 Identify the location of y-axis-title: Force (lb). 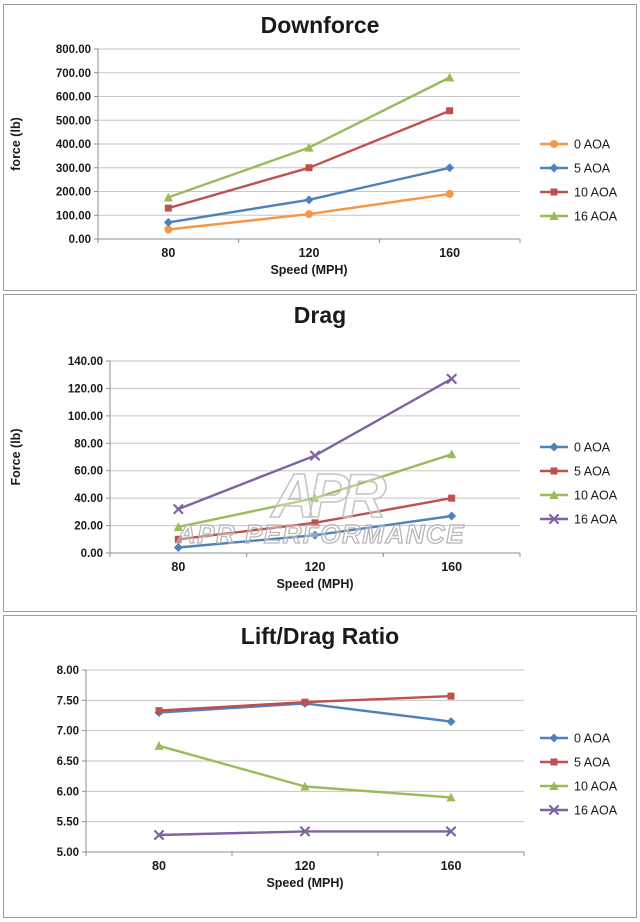
(16, 457).